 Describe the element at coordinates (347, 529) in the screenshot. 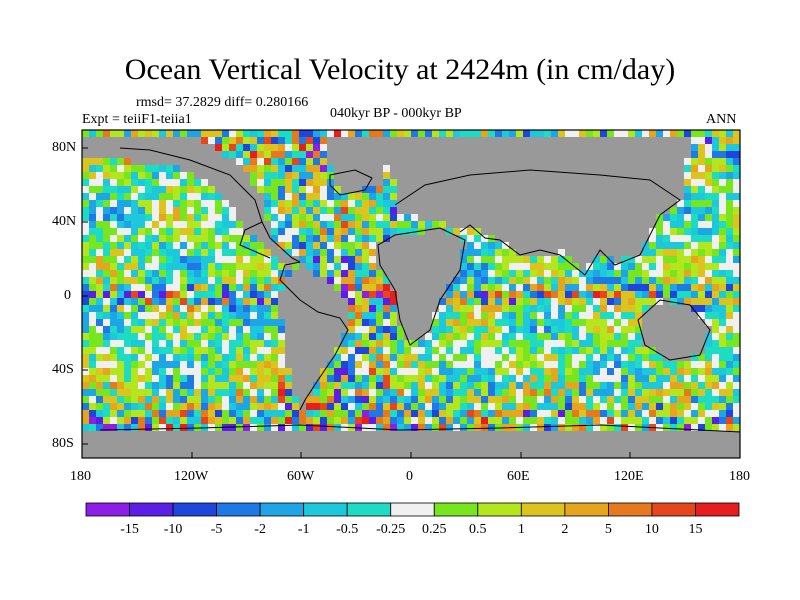

I see `colorbar-label: -0.5` at that location.